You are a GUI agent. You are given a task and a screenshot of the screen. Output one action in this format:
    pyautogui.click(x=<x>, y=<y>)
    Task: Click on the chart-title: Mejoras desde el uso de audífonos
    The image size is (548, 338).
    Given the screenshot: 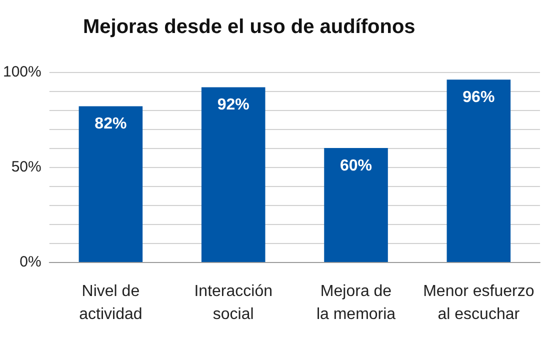 What is the action you would take?
    pyautogui.click(x=249, y=27)
    